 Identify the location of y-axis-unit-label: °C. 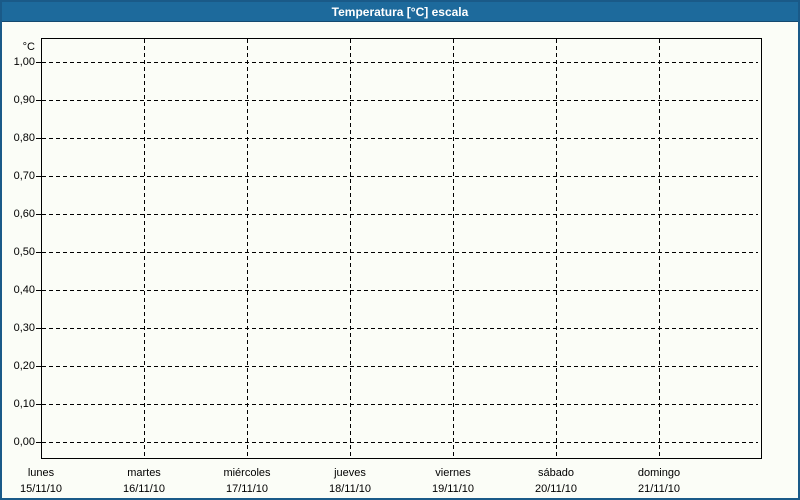
(28, 47).